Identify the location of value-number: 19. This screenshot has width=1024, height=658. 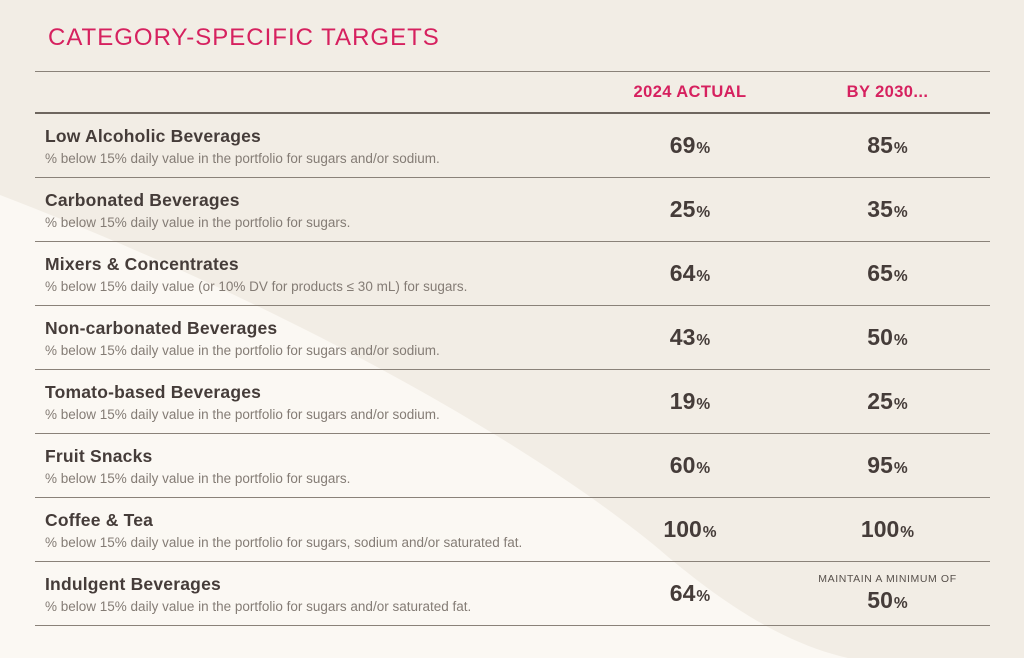
(682, 401).